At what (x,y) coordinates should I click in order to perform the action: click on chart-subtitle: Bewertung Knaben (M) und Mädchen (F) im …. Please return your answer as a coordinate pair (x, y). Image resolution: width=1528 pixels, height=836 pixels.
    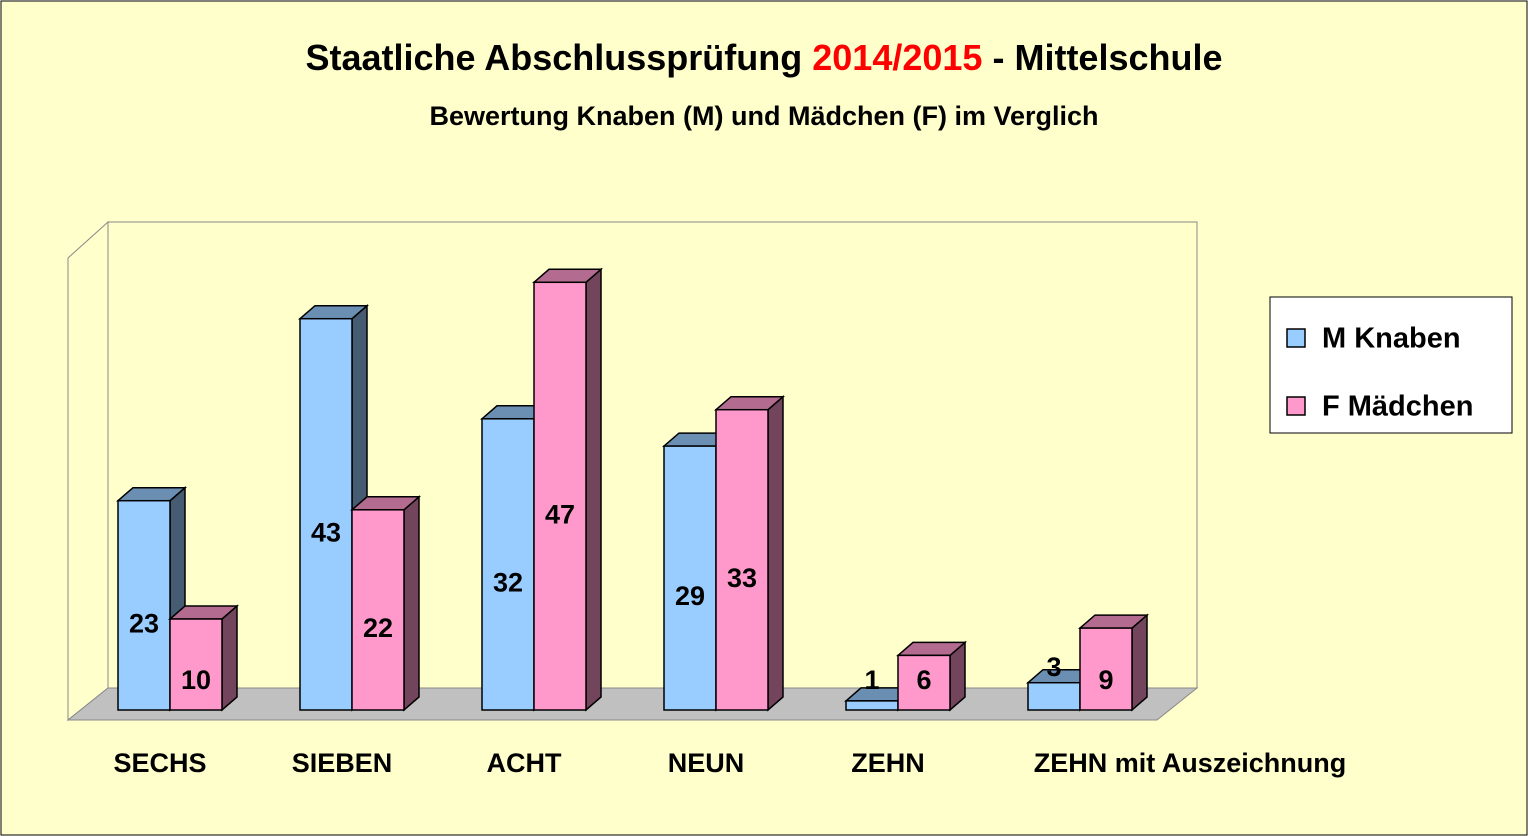
    Looking at the image, I should click on (763, 116).